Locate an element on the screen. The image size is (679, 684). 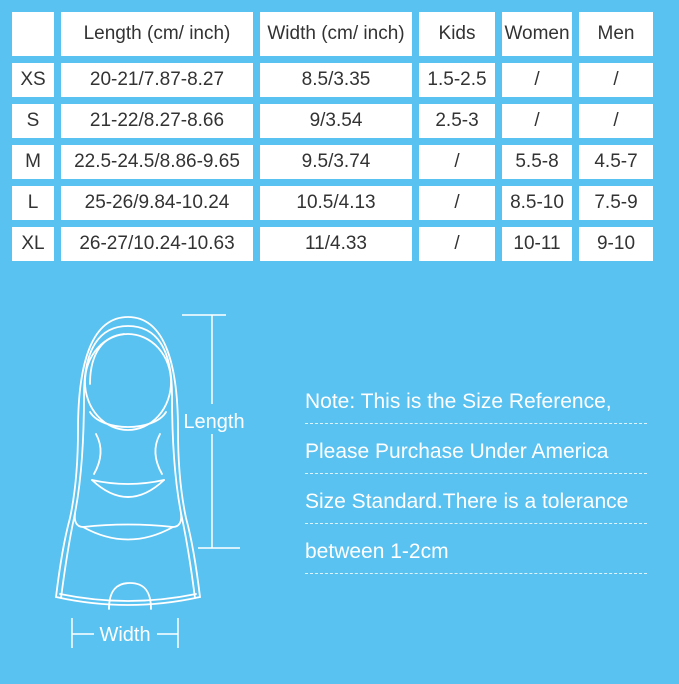
table-cell: 7.5-9 is located at coordinates (616, 203).